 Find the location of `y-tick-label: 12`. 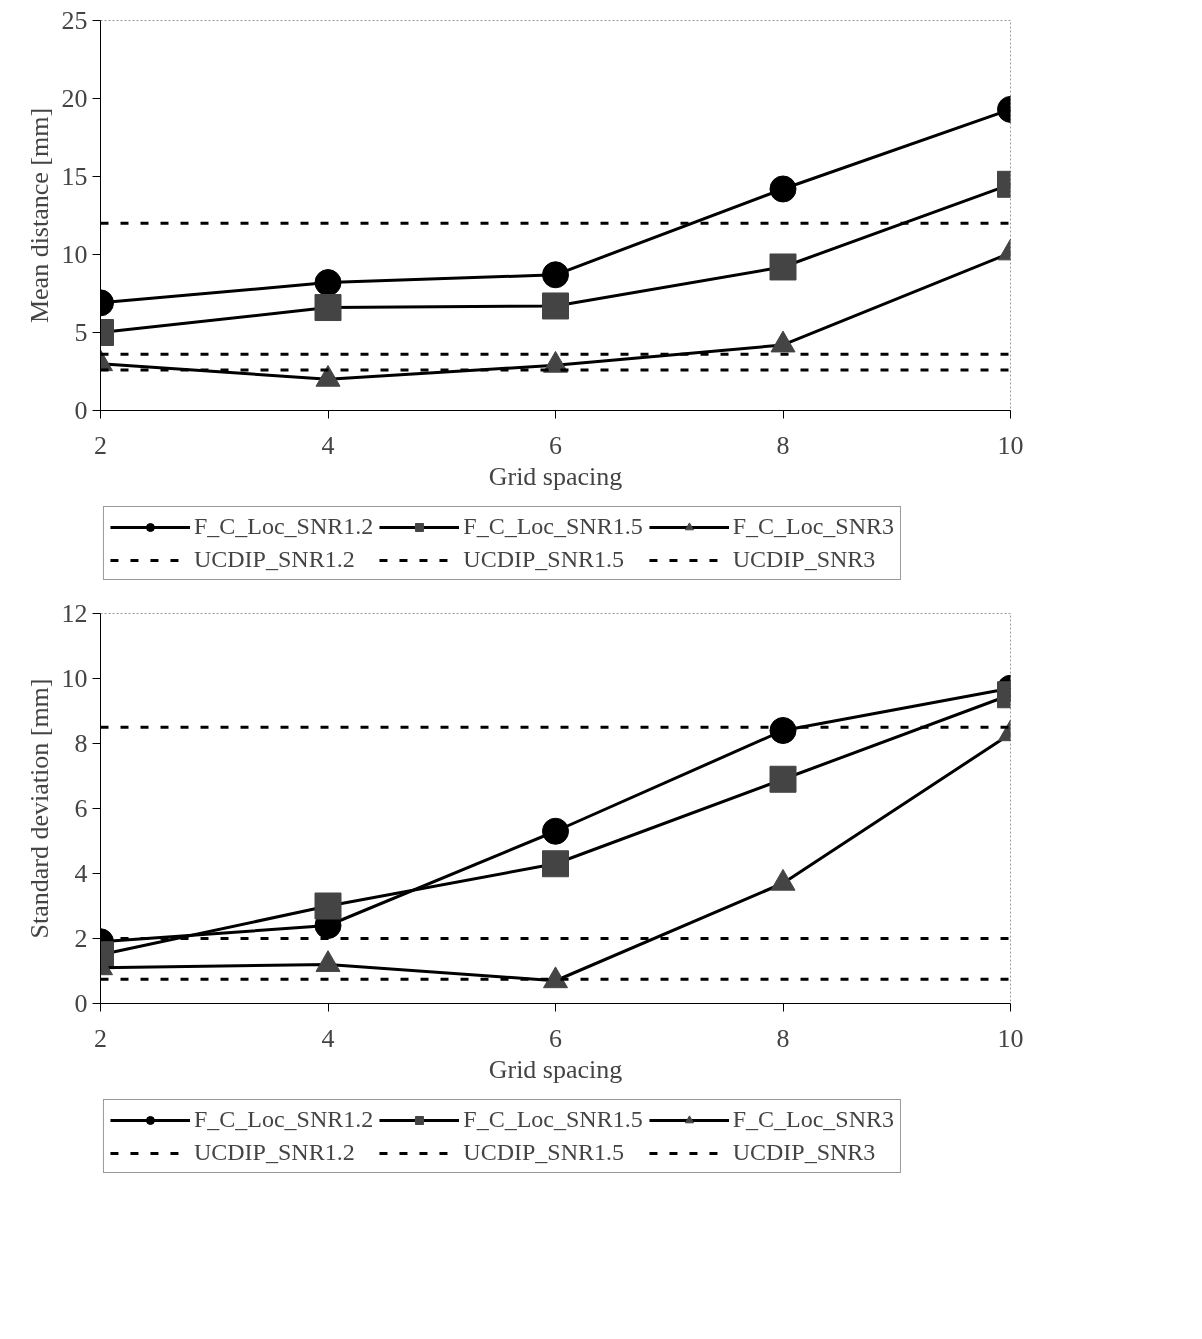

y-tick-label: 12 is located at coordinates (74, 613).